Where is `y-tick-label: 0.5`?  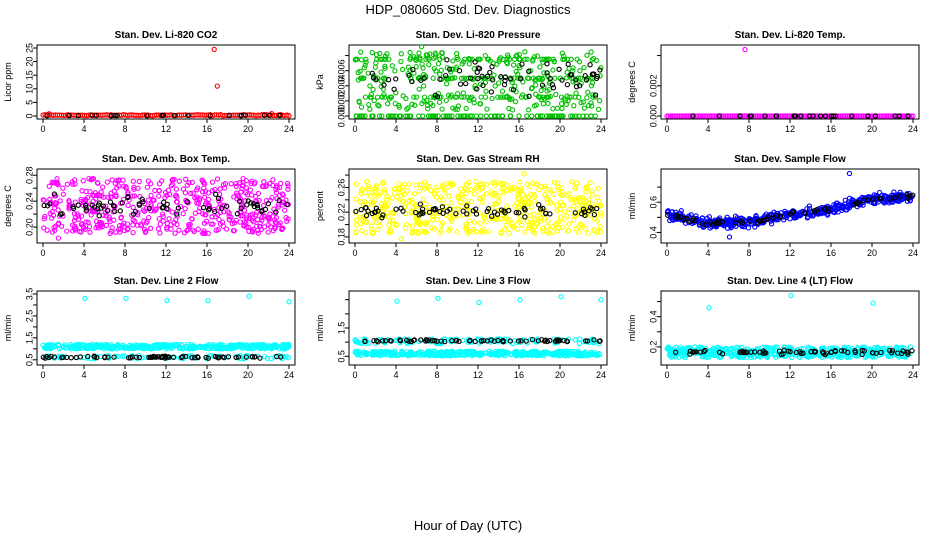
y-tick-label: 0.5 is located at coordinates (29, 360).